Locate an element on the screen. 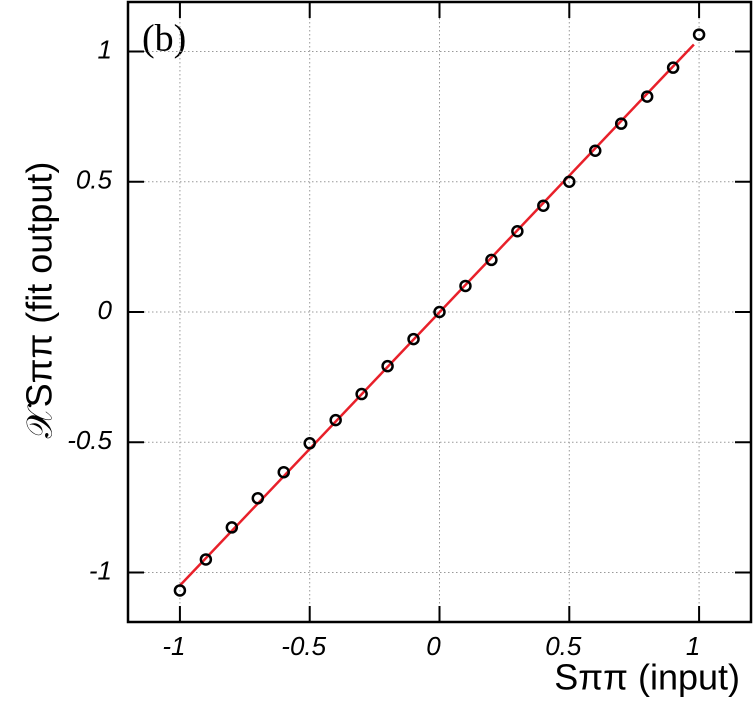 The width and height of the screenshot is (753, 718). y-tick-label: 0.5 is located at coordinates (94, 180).